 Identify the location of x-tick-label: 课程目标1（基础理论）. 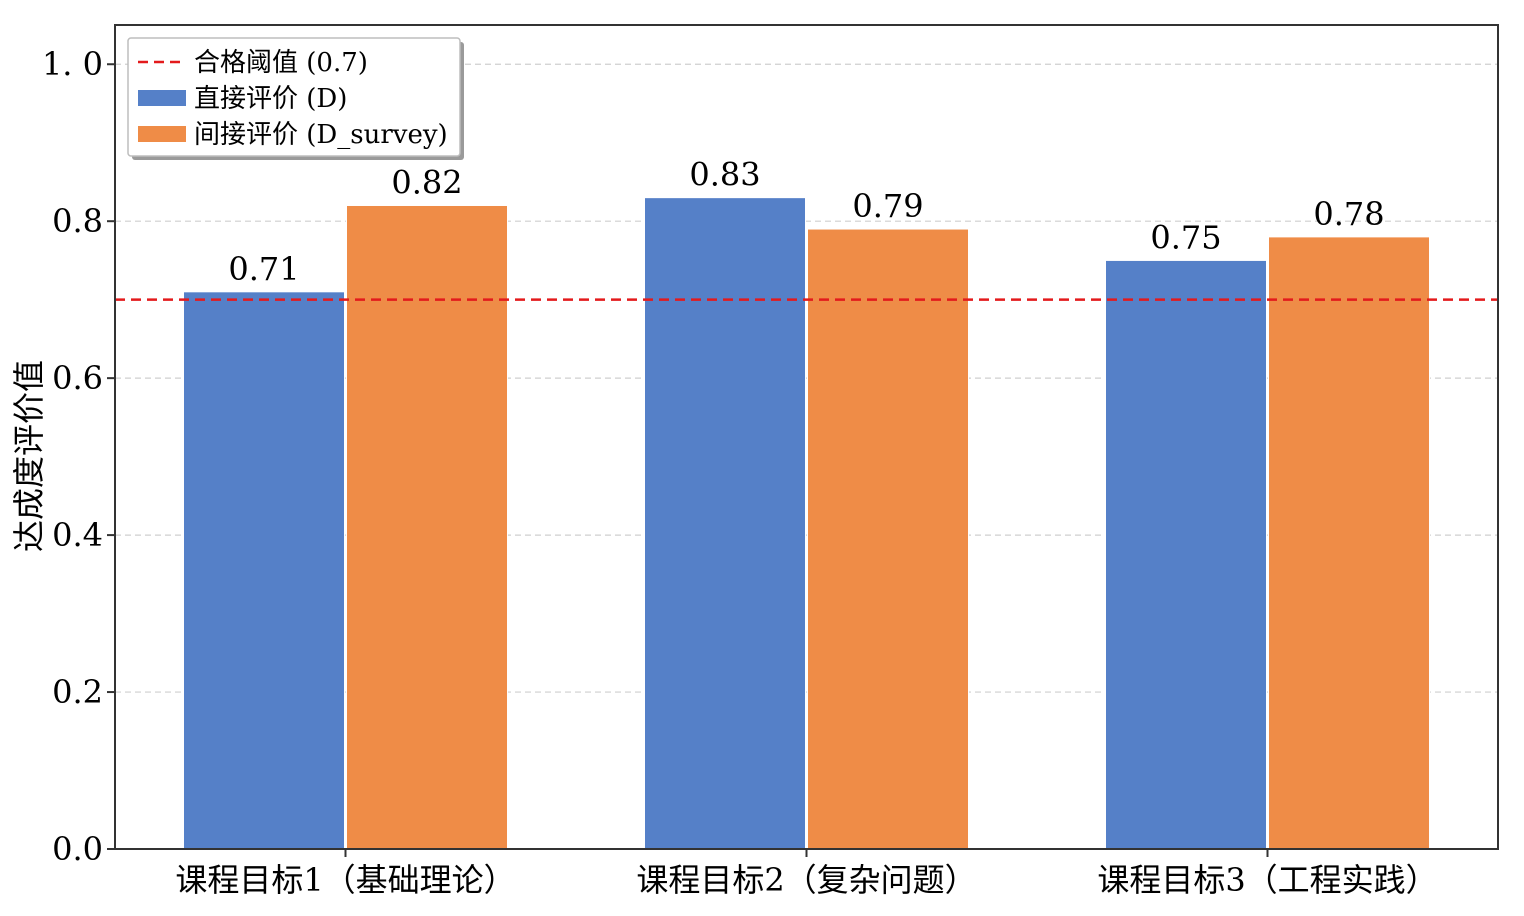
(345, 880).